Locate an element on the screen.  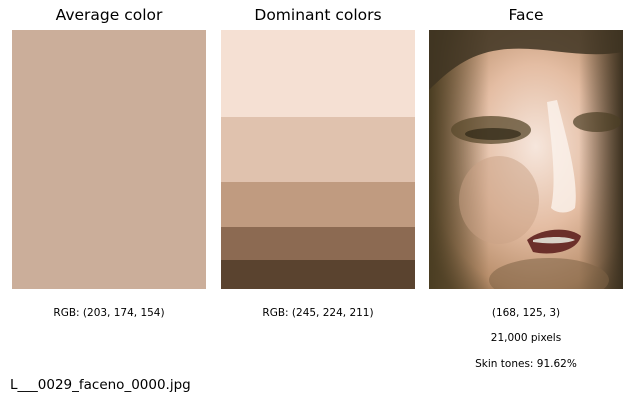
dominant-colors-title: Dominant colors is located at coordinates (318, 15).